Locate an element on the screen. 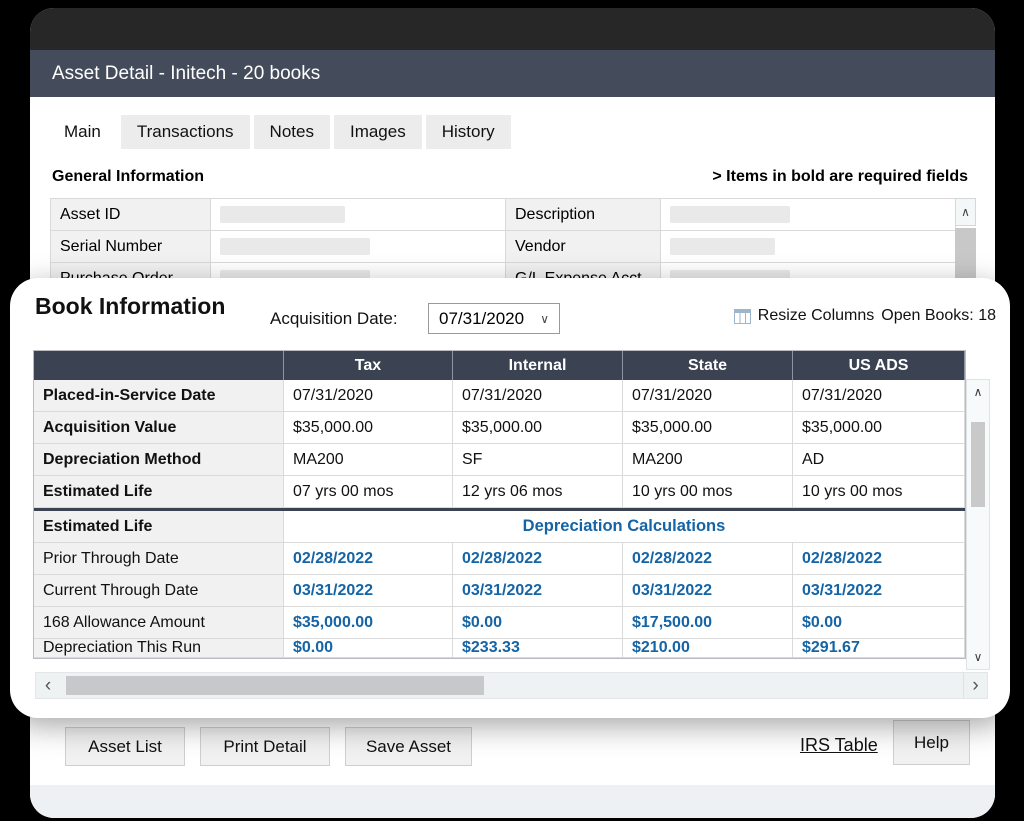 The height and width of the screenshot is (821, 1024). column-header-us-ads: US ADS is located at coordinates (879, 365).